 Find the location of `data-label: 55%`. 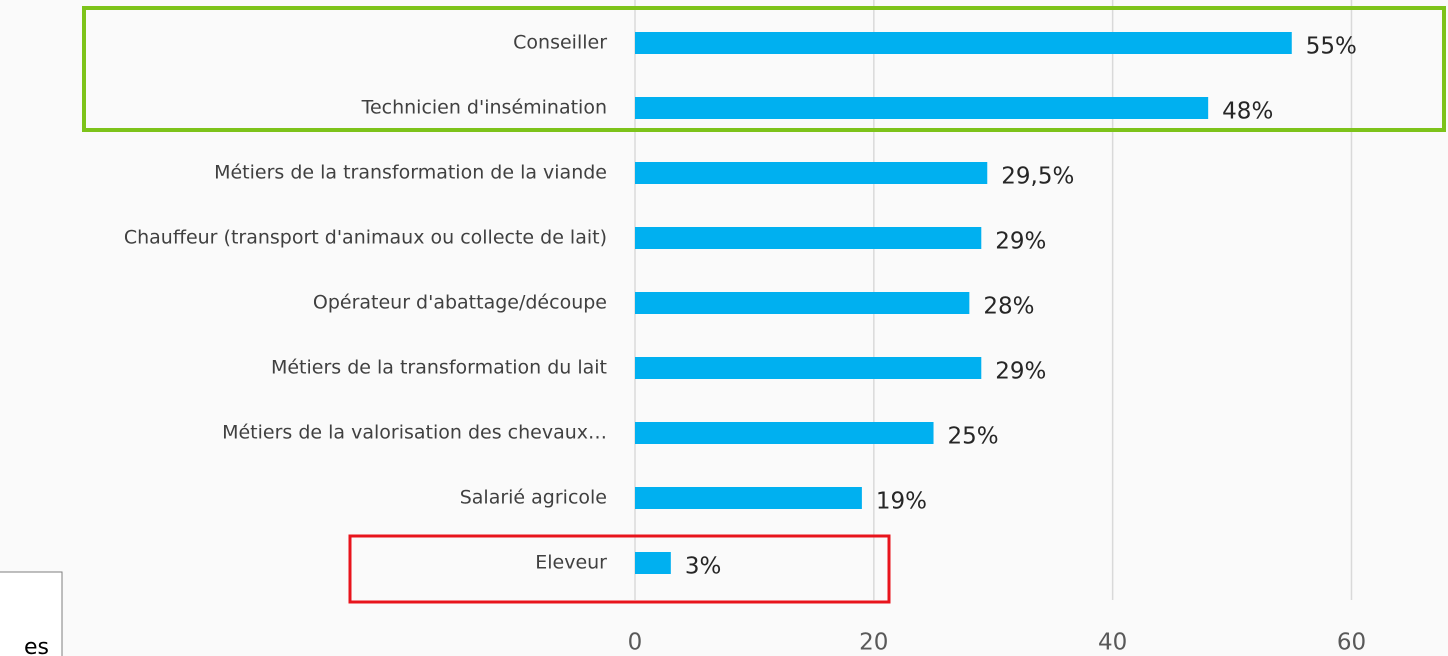

data-label: 55% is located at coordinates (1331, 47).